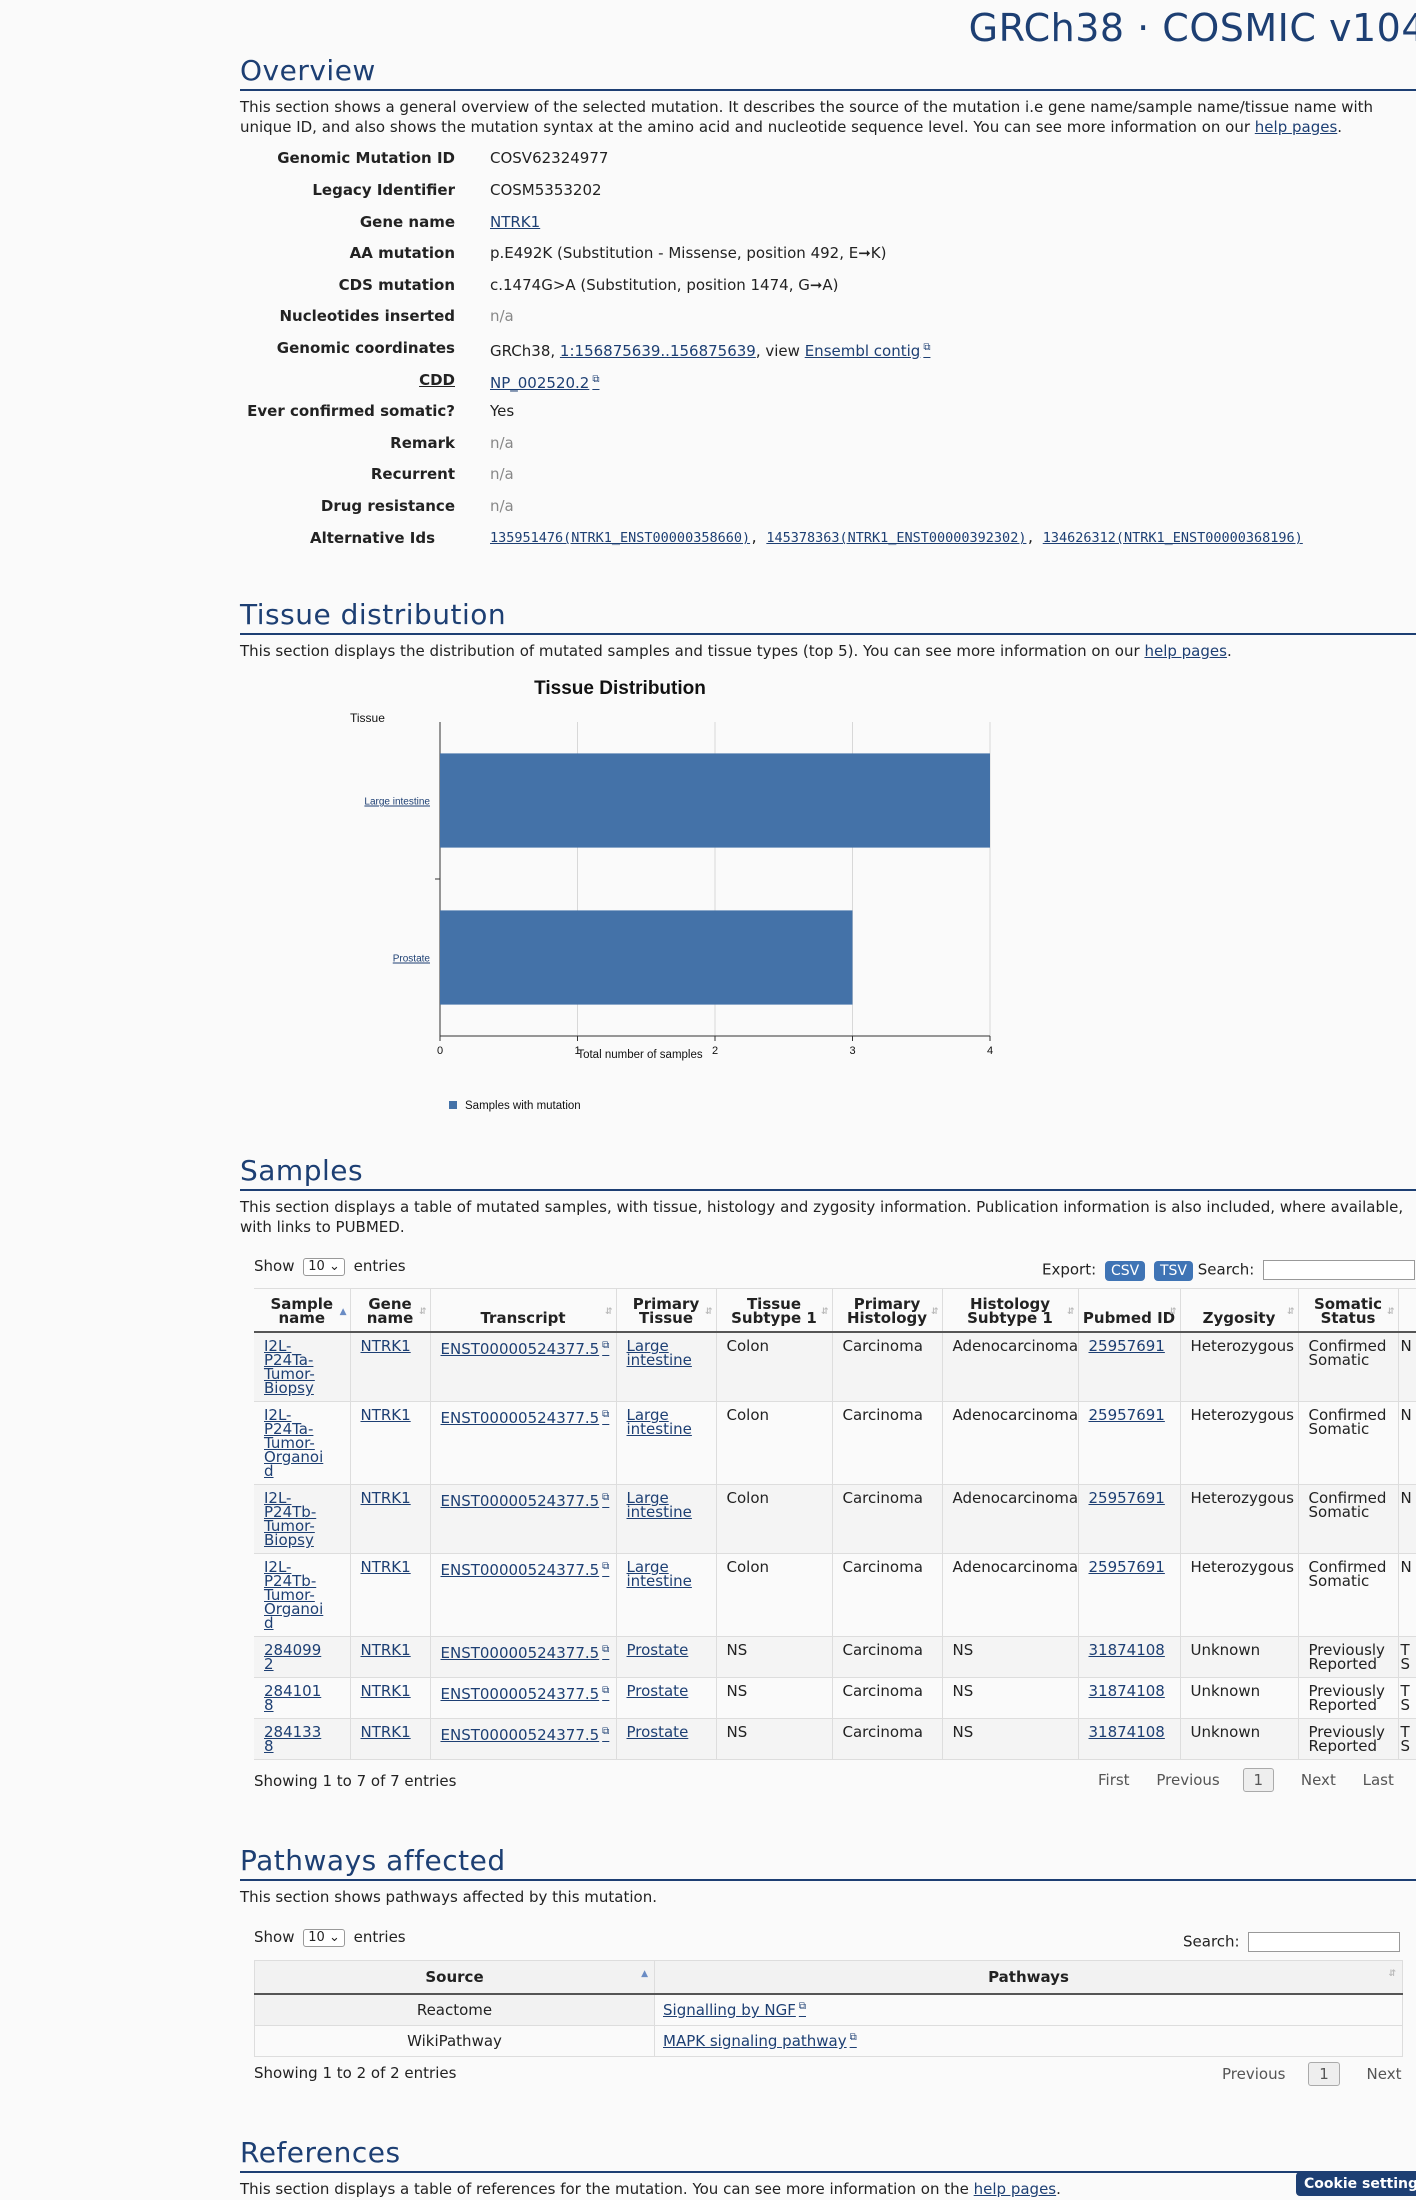  Describe the element at coordinates (1114, 1780) in the screenshot. I see `pager-first: First` at that location.